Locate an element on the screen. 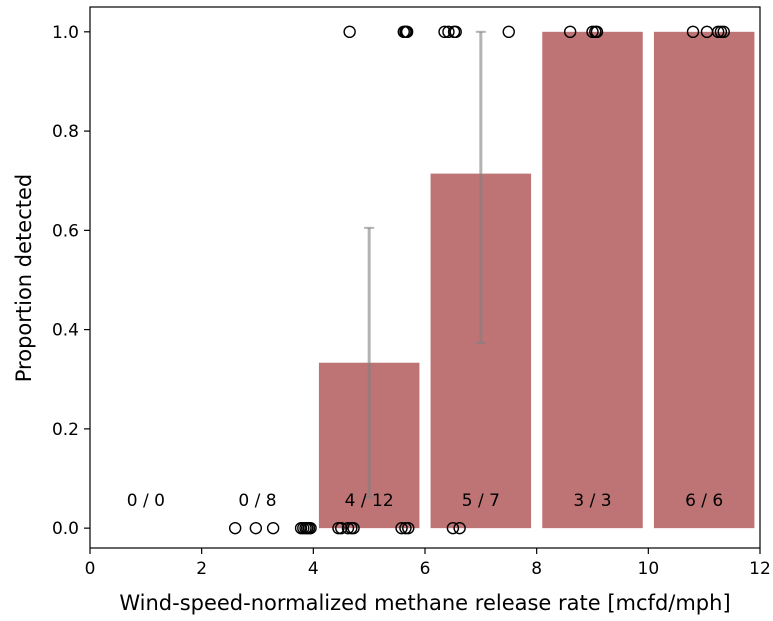 The height and width of the screenshot is (621, 773). y-tick-label: 0.6 is located at coordinates (65, 231).